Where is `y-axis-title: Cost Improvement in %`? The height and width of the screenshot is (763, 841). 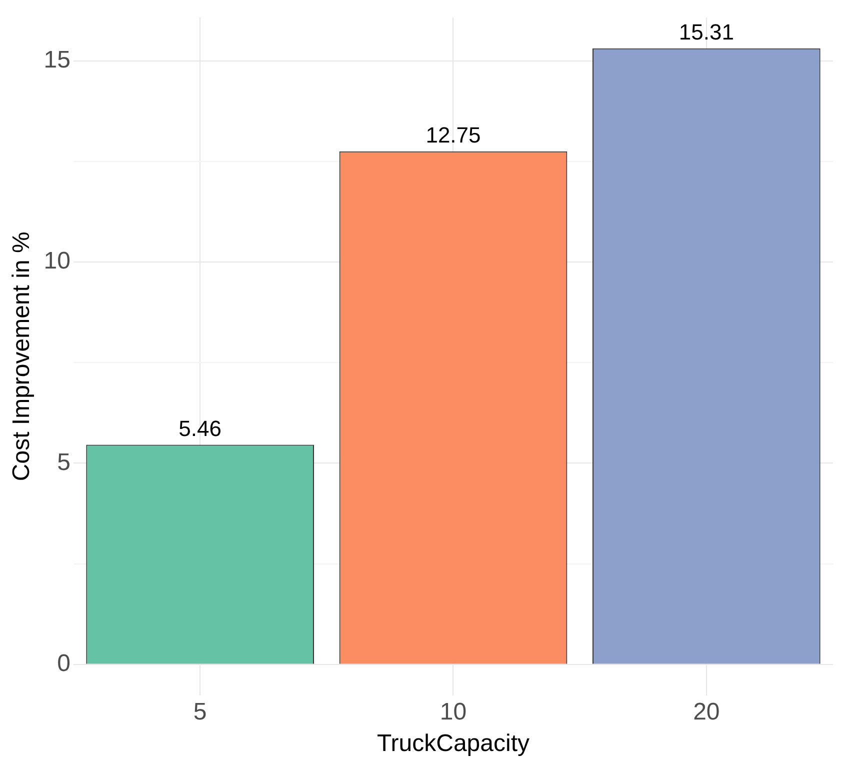
y-axis-title: Cost Improvement in % is located at coordinates (22, 357).